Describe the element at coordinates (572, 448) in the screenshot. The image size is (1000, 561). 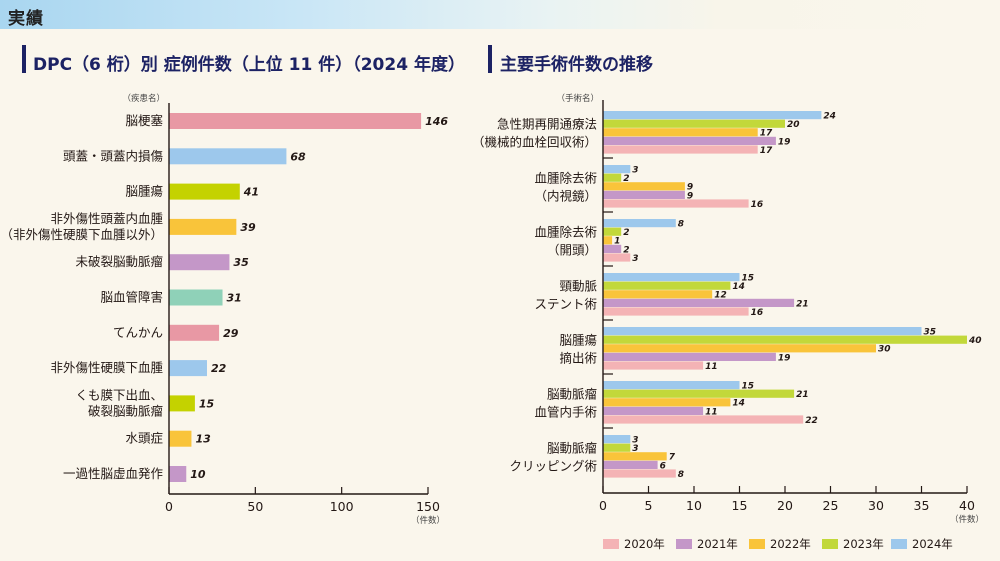
I see `right-category-label-6: 脳動脈瘤` at that location.